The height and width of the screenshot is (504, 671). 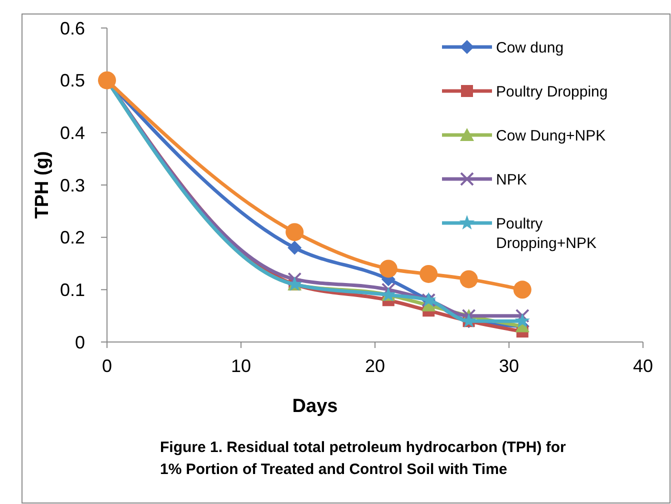 I want to click on y-tick-label: 0.4, so click(x=72, y=132).